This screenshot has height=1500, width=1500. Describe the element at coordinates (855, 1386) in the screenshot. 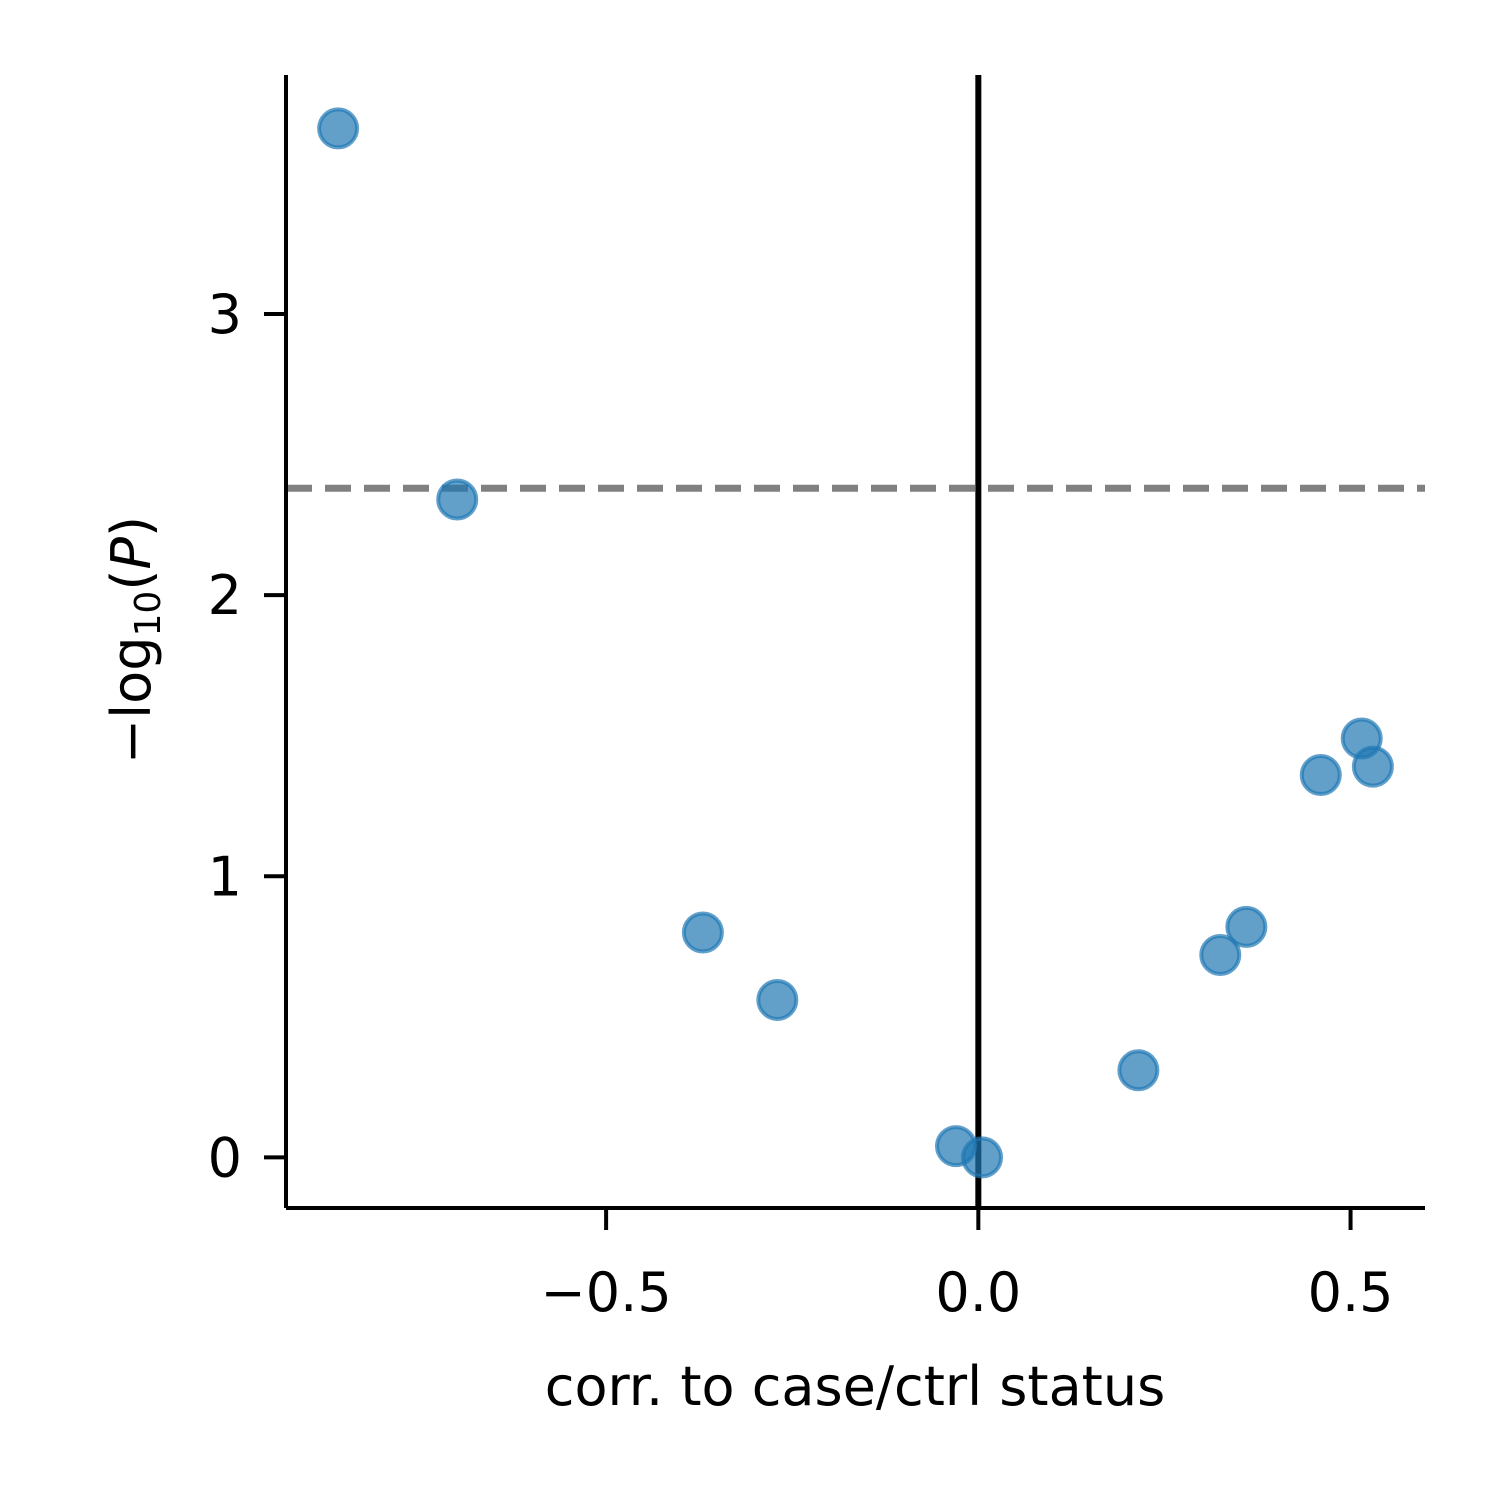

I see `x-axis-label: corr. to case/ctrl status` at that location.